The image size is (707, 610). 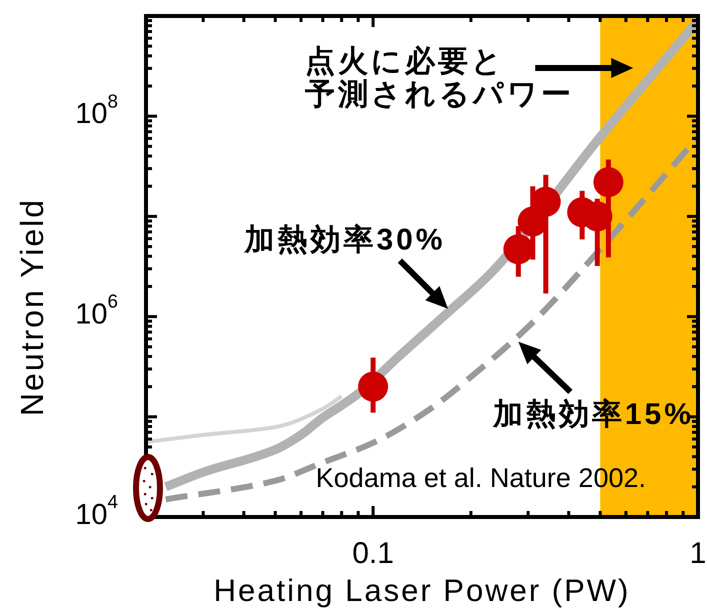 What do you see at coordinates (422, 590) in the screenshot?
I see `x-axis-title: Heating Laser Power (PW)` at bounding box center [422, 590].